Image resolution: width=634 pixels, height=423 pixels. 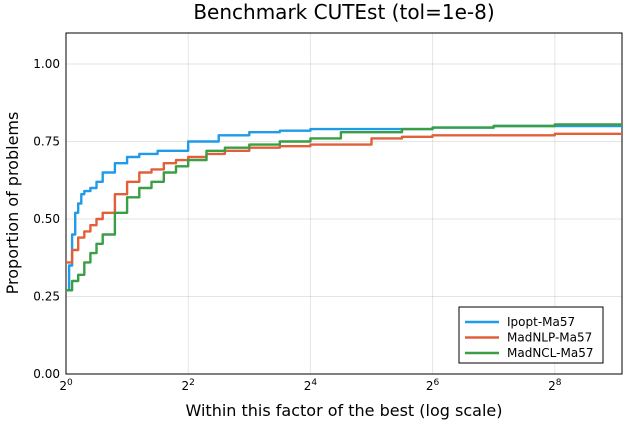 What do you see at coordinates (433, 385) in the screenshot?
I see `x-tick-label: 26` at bounding box center [433, 385].